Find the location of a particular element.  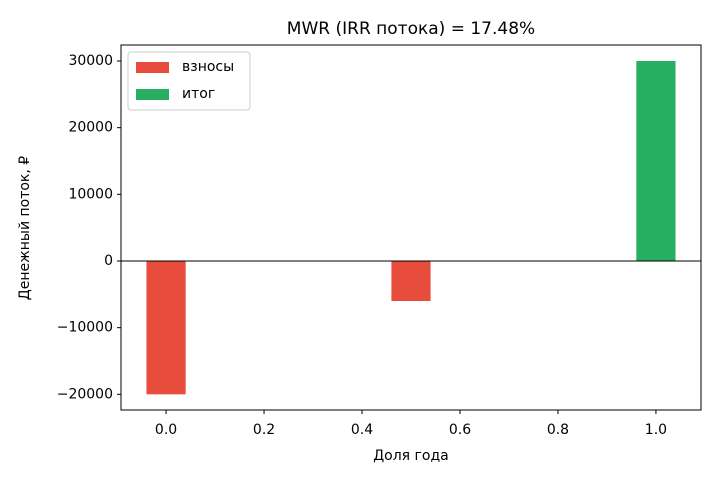

x-tick-label: 0.2 is located at coordinates (264, 430).